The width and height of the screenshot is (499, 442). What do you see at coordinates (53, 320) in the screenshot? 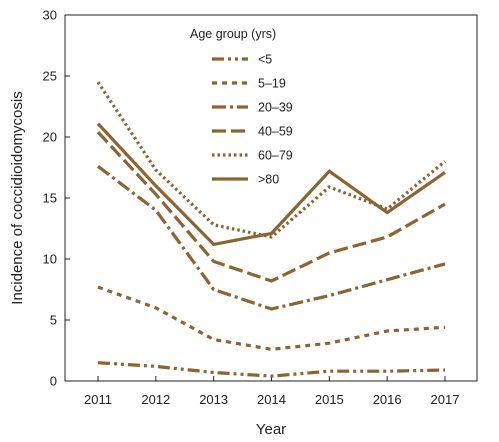
I see `y-tick-label: 5` at bounding box center [53, 320].